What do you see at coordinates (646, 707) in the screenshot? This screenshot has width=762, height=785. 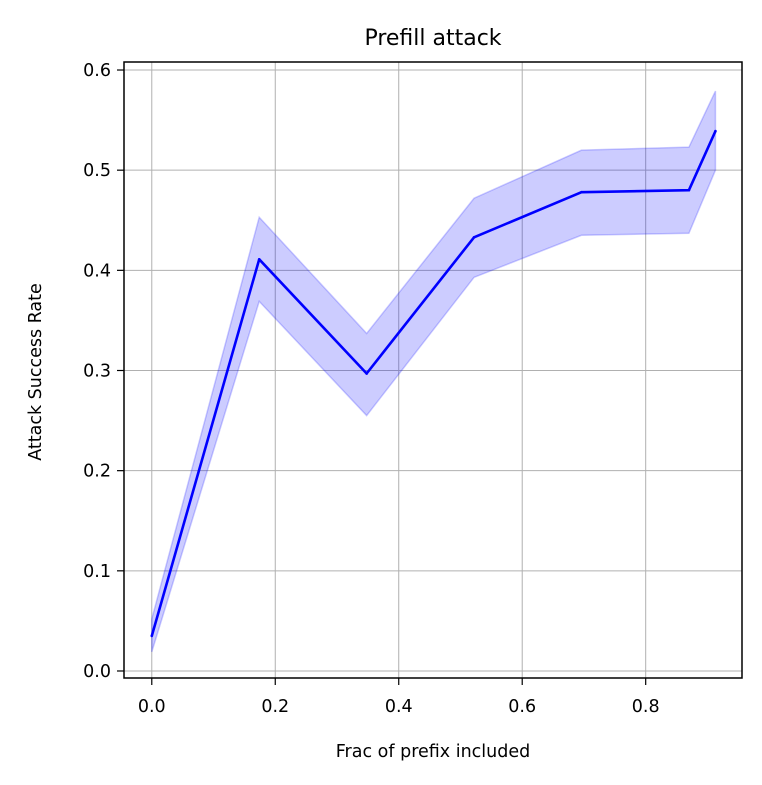 I see `x-tick-label: 0.8` at bounding box center [646, 707].